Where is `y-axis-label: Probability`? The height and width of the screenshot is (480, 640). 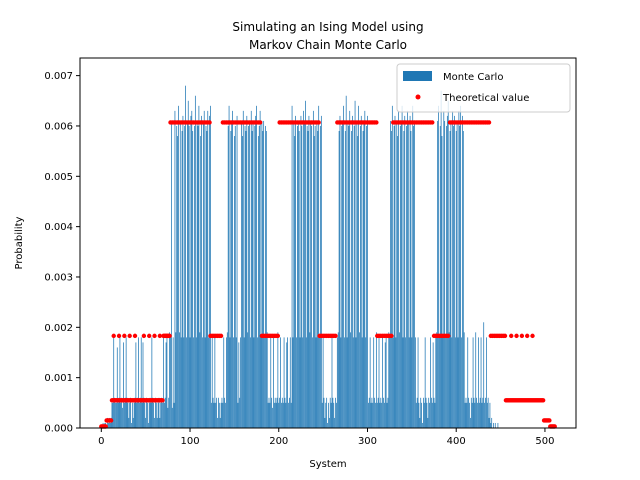 y-axis-label: Probability is located at coordinates (19, 242).